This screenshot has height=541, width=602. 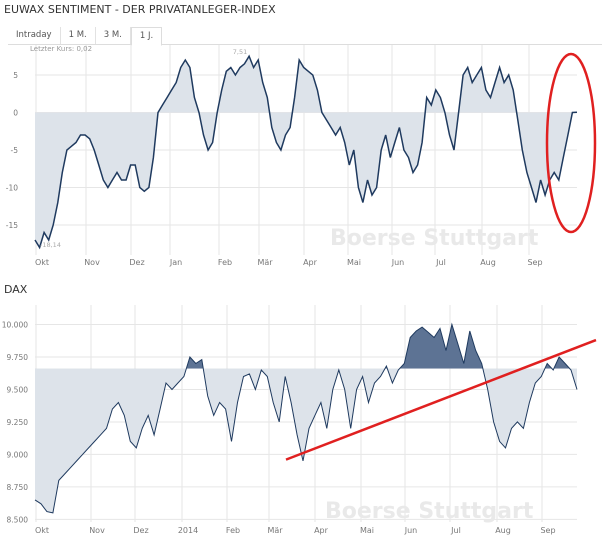 I want to click on y-tick-label: 10.000, so click(x=15, y=324).